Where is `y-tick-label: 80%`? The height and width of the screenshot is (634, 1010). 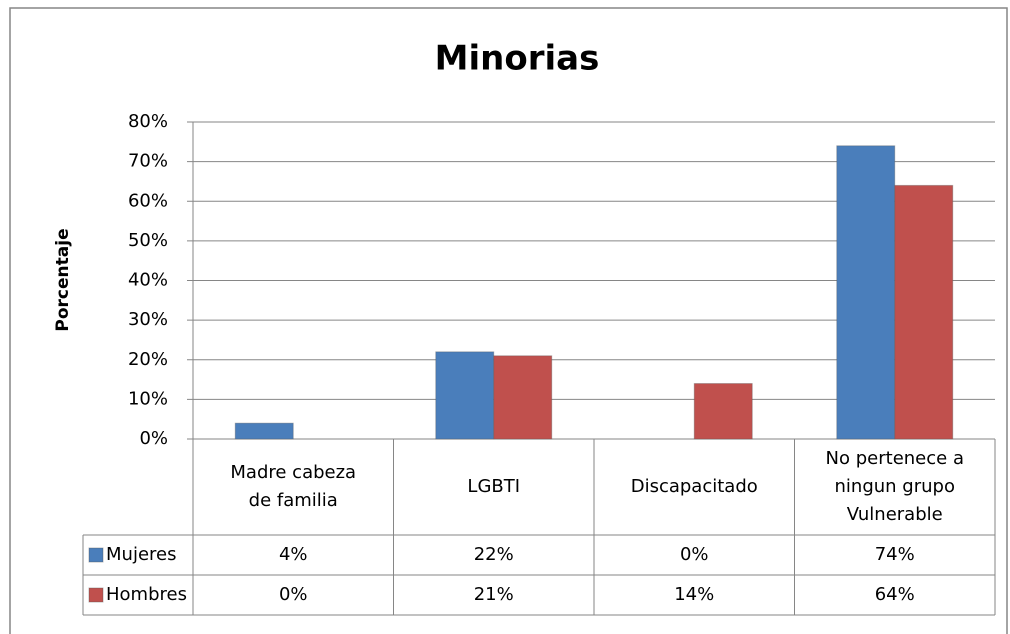
y-tick-label: 80% is located at coordinates (148, 121).